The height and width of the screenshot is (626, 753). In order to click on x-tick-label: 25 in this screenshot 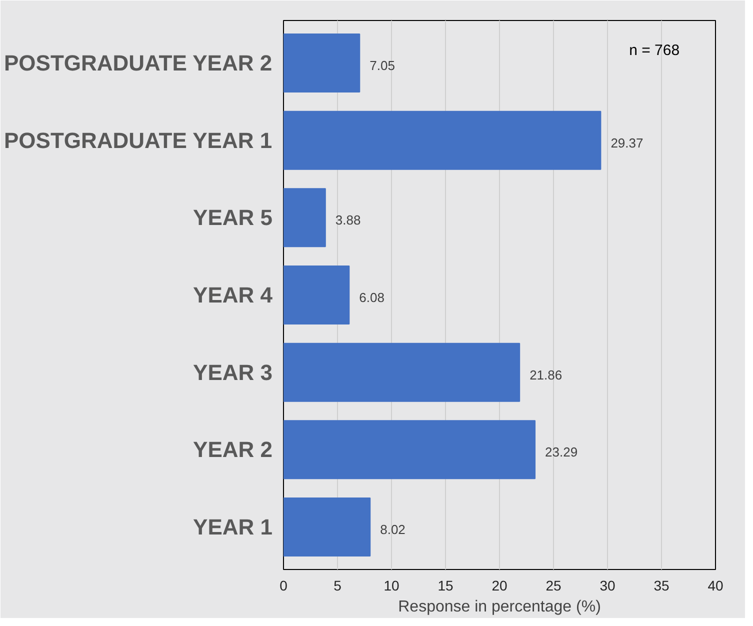, I will do `click(554, 586)`.